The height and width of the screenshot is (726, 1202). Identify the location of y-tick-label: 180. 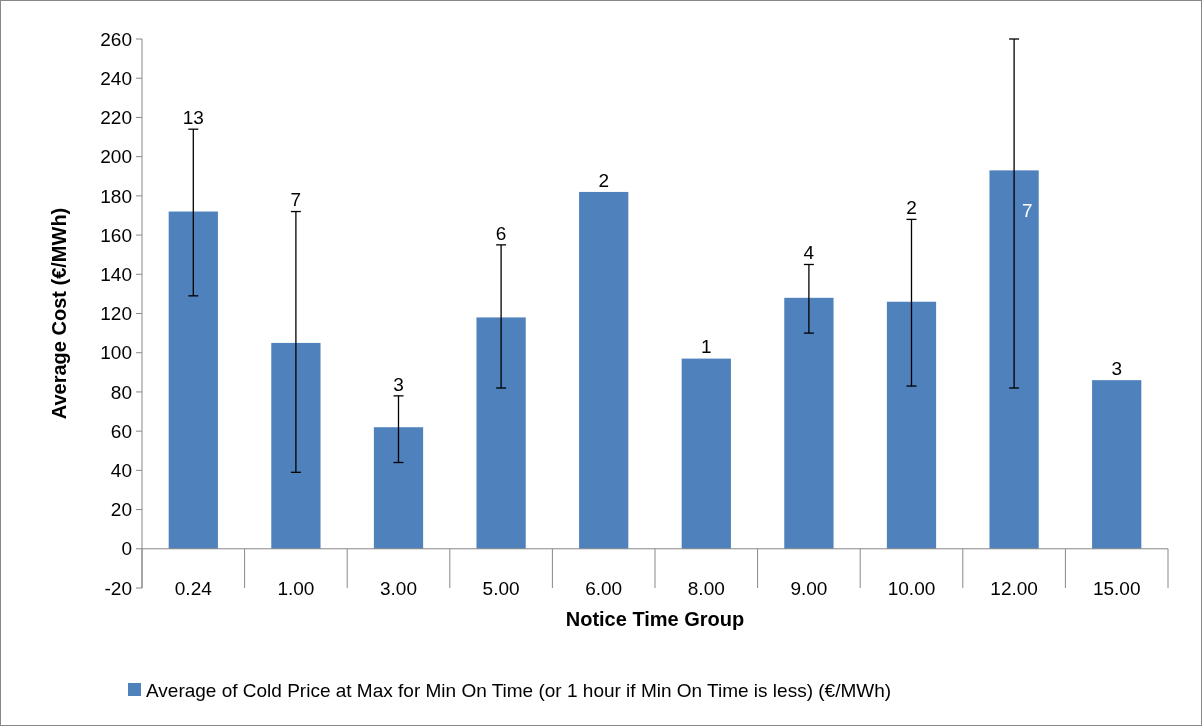
(116, 196).